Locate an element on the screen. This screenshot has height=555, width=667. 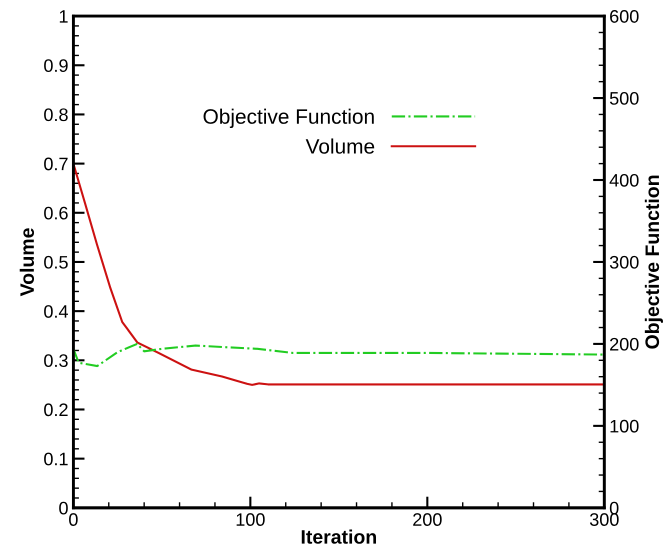
y-tick-label: 0.6 is located at coordinates (56, 213).